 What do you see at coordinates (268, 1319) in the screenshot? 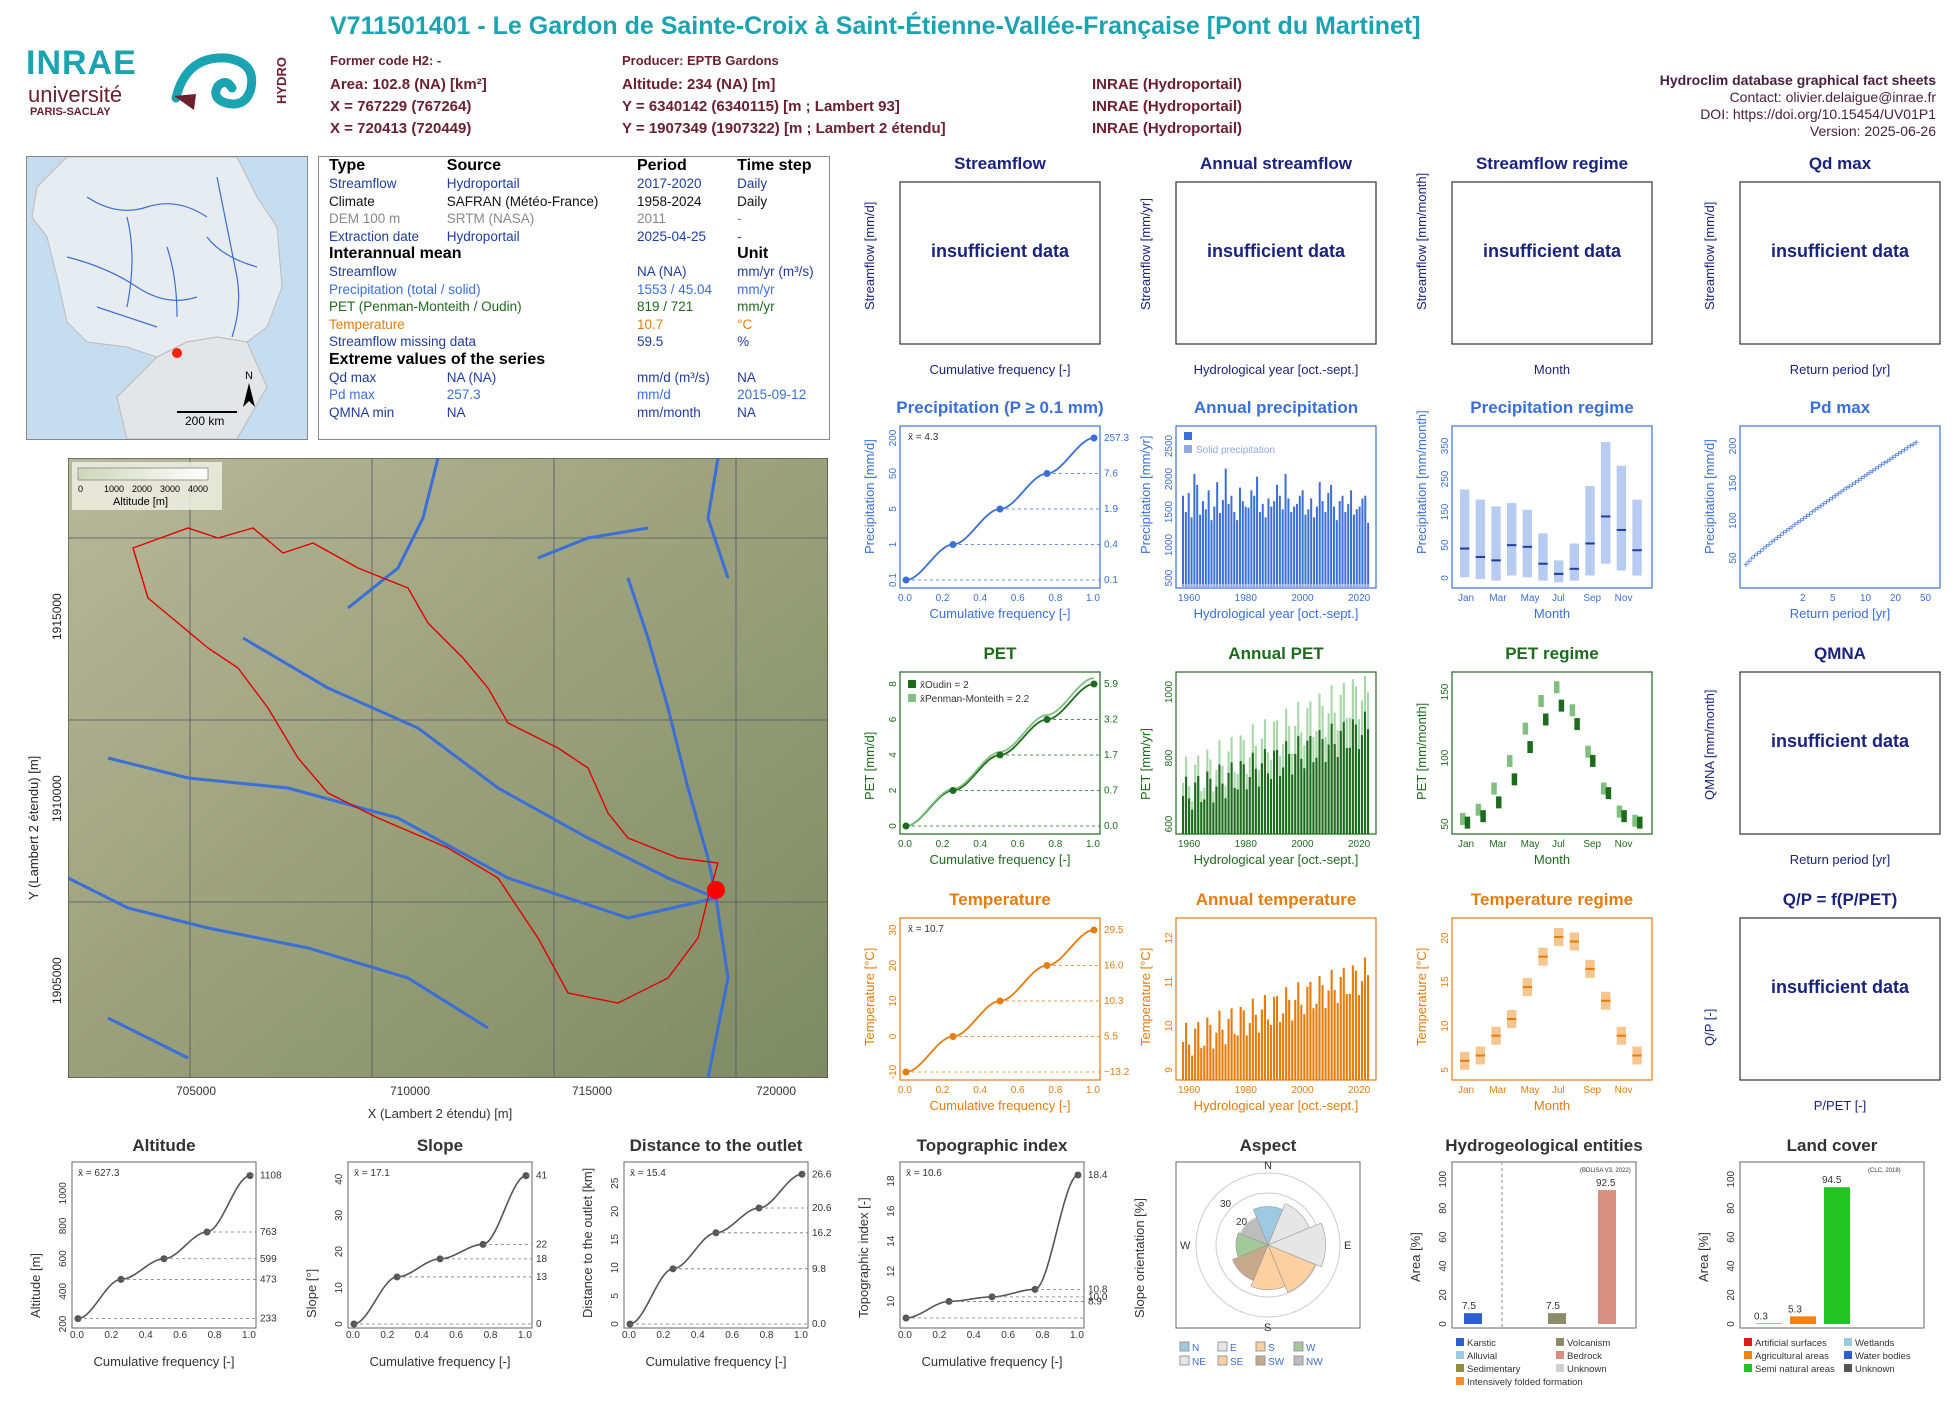
I see `right-tick-label: 233` at bounding box center [268, 1319].